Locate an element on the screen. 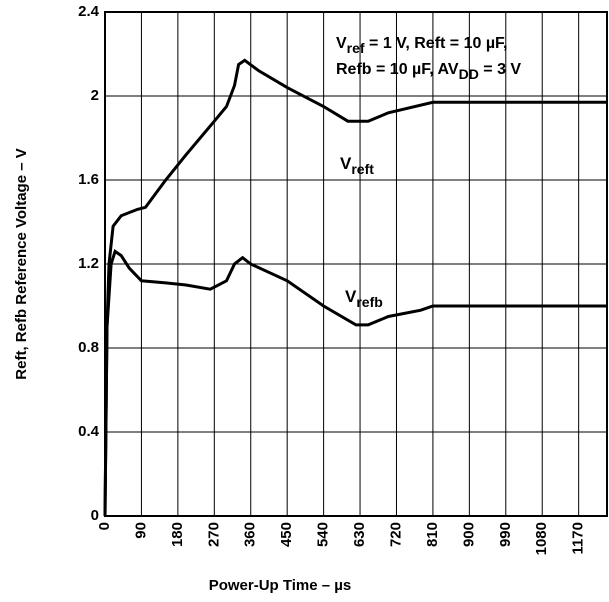 The height and width of the screenshot is (602, 609). x-tick-label: 1170 is located at coordinates (578, 538).